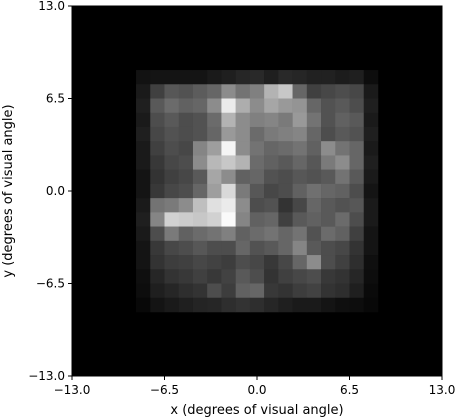 This screenshot has width=456, height=418. I want to click on y-tick-label: 6.5, so click(55, 99).